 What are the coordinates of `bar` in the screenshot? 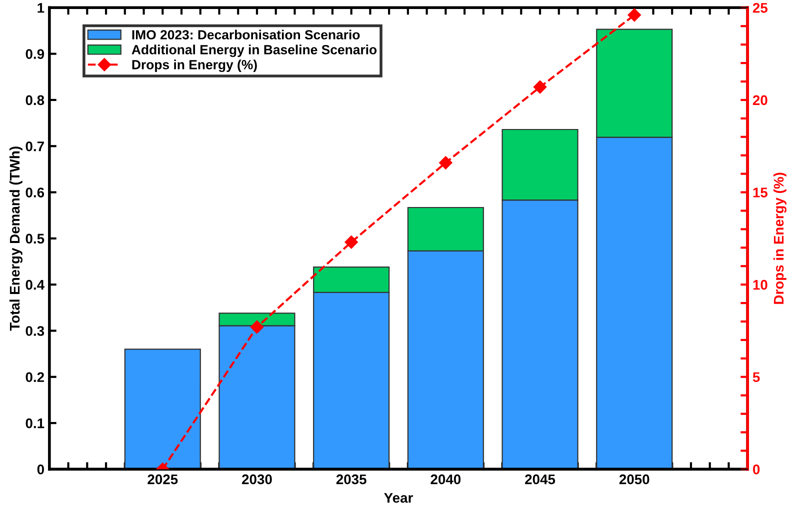 It's located at (162, 409).